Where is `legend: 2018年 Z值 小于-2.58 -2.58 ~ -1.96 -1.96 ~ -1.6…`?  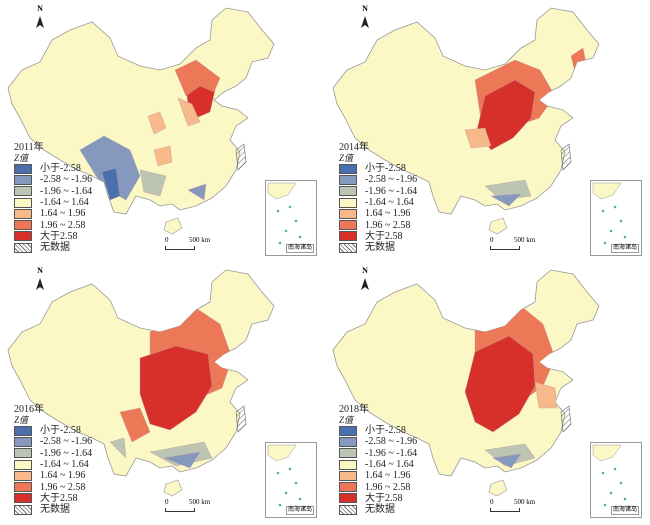 legend: 2018年 Z值 小于-2.58 -2.58 ~ -1.96 -1.96 ~ -1.6… is located at coordinates (378, 459).